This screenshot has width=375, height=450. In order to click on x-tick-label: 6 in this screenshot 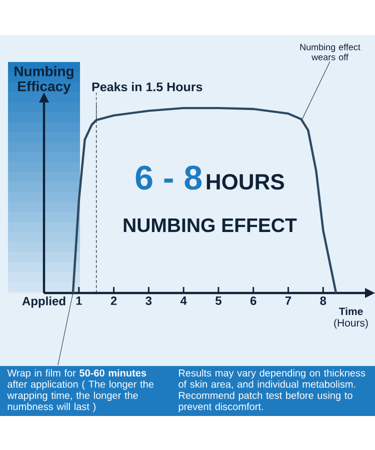, I will do `click(253, 301)`.